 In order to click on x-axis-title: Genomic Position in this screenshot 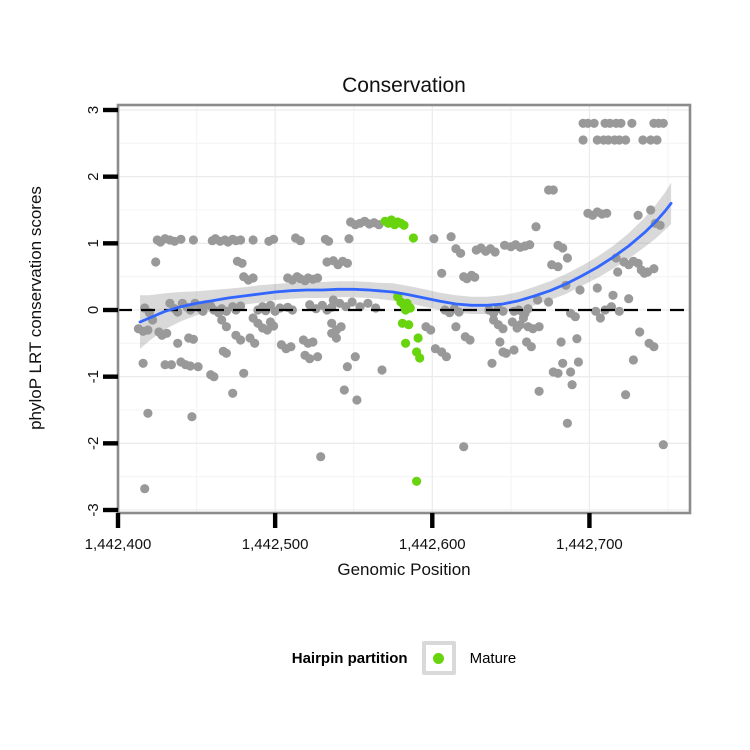, I will do `click(404, 569)`.